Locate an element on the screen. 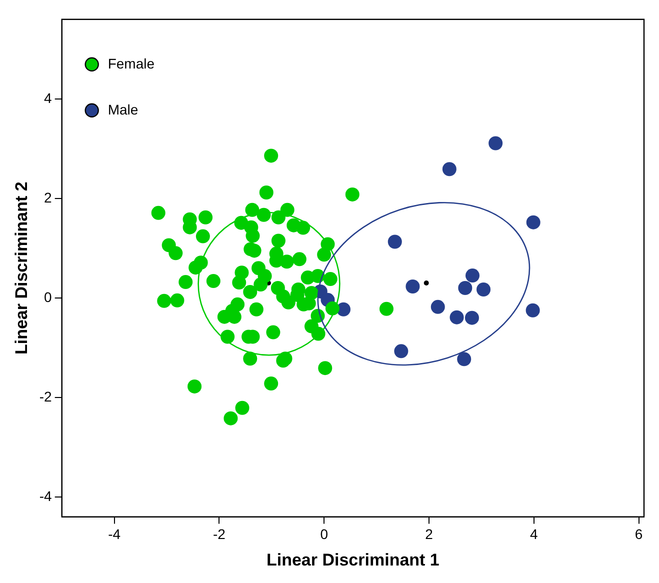  y-tick-label: -4 is located at coordinates (45, 496).